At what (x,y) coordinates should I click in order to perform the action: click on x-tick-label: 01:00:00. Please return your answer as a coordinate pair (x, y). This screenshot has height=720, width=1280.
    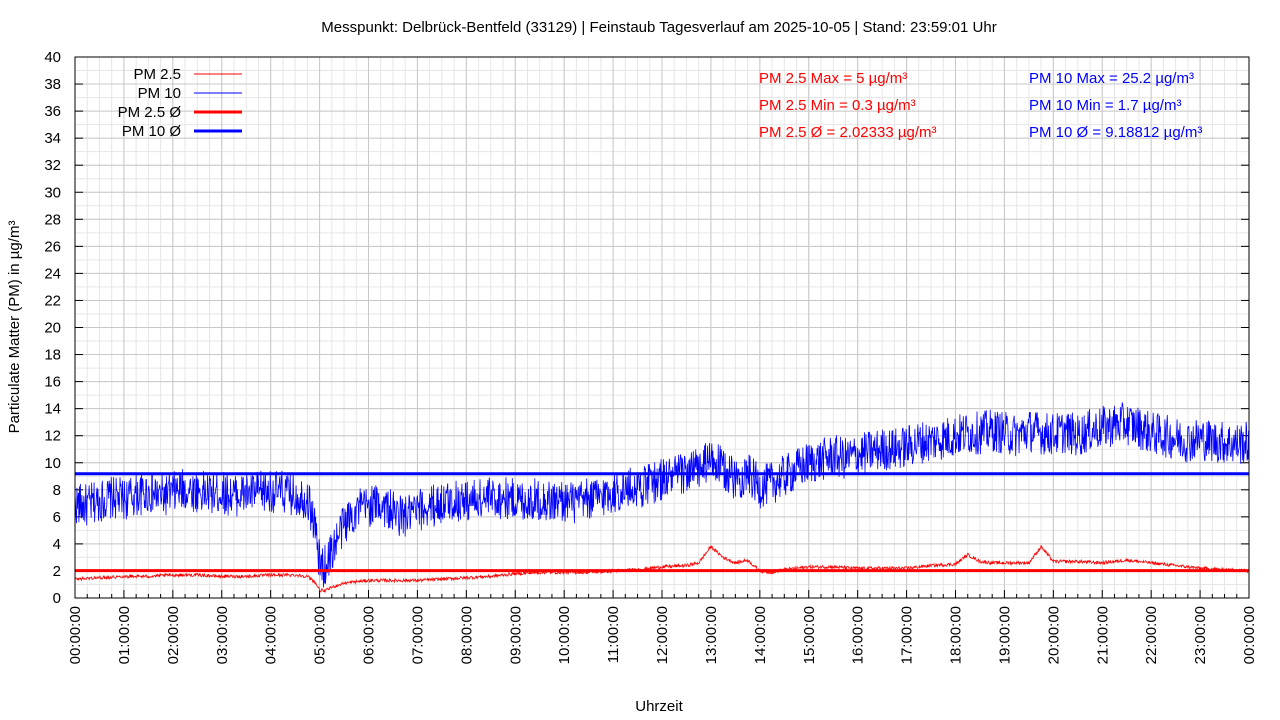
    Looking at the image, I should click on (124, 635).